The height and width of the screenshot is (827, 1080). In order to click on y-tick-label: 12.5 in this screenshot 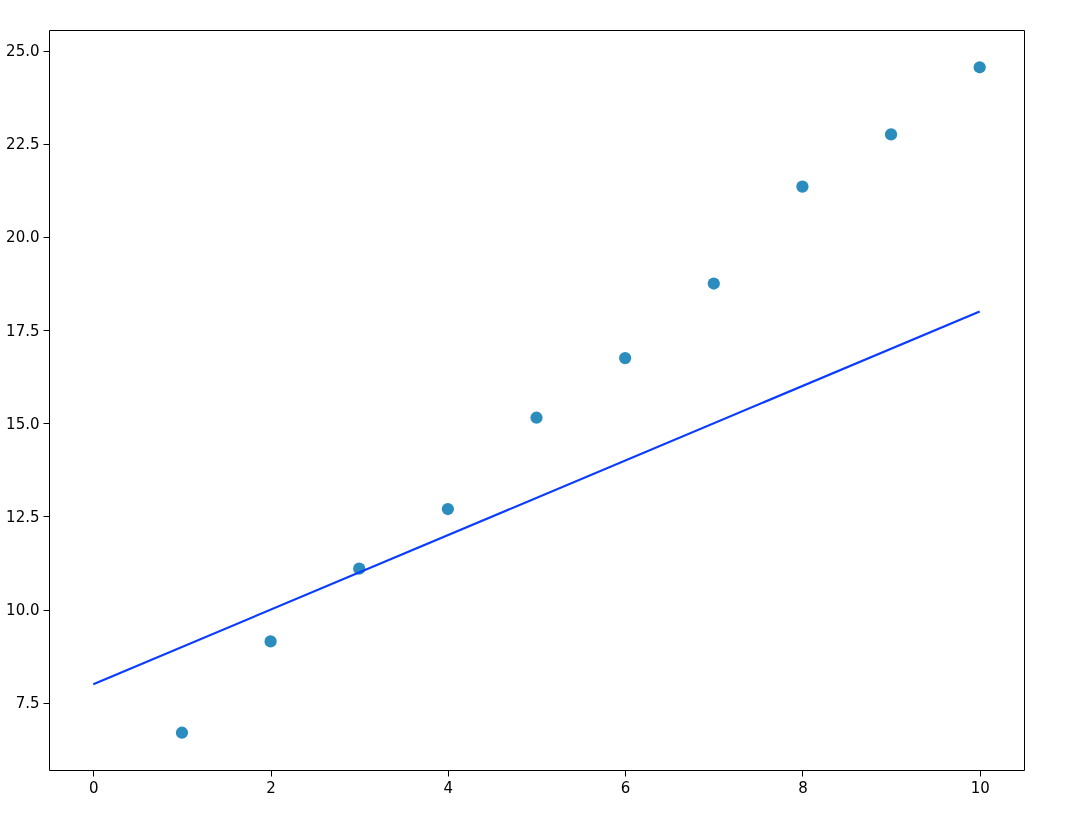, I will do `click(23, 517)`.